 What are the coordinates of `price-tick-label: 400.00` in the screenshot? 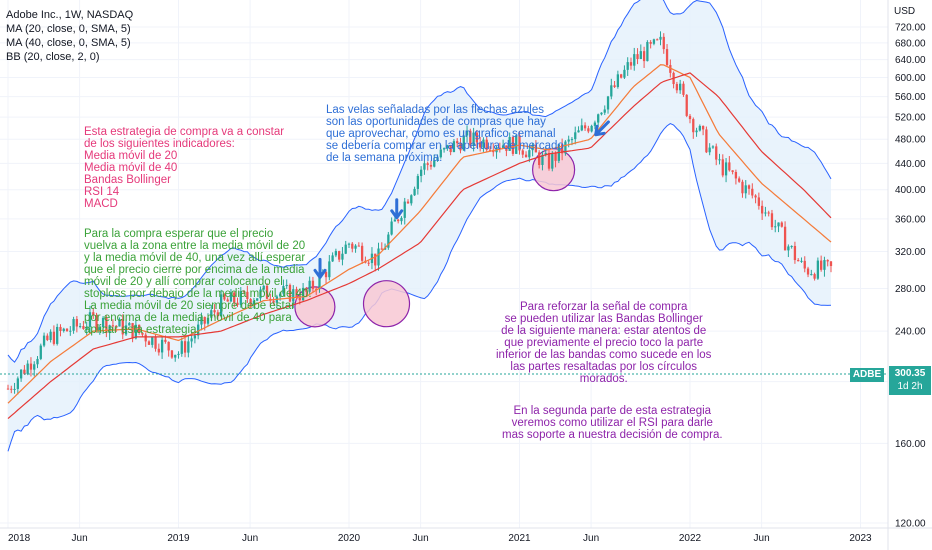 It's located at (910, 190).